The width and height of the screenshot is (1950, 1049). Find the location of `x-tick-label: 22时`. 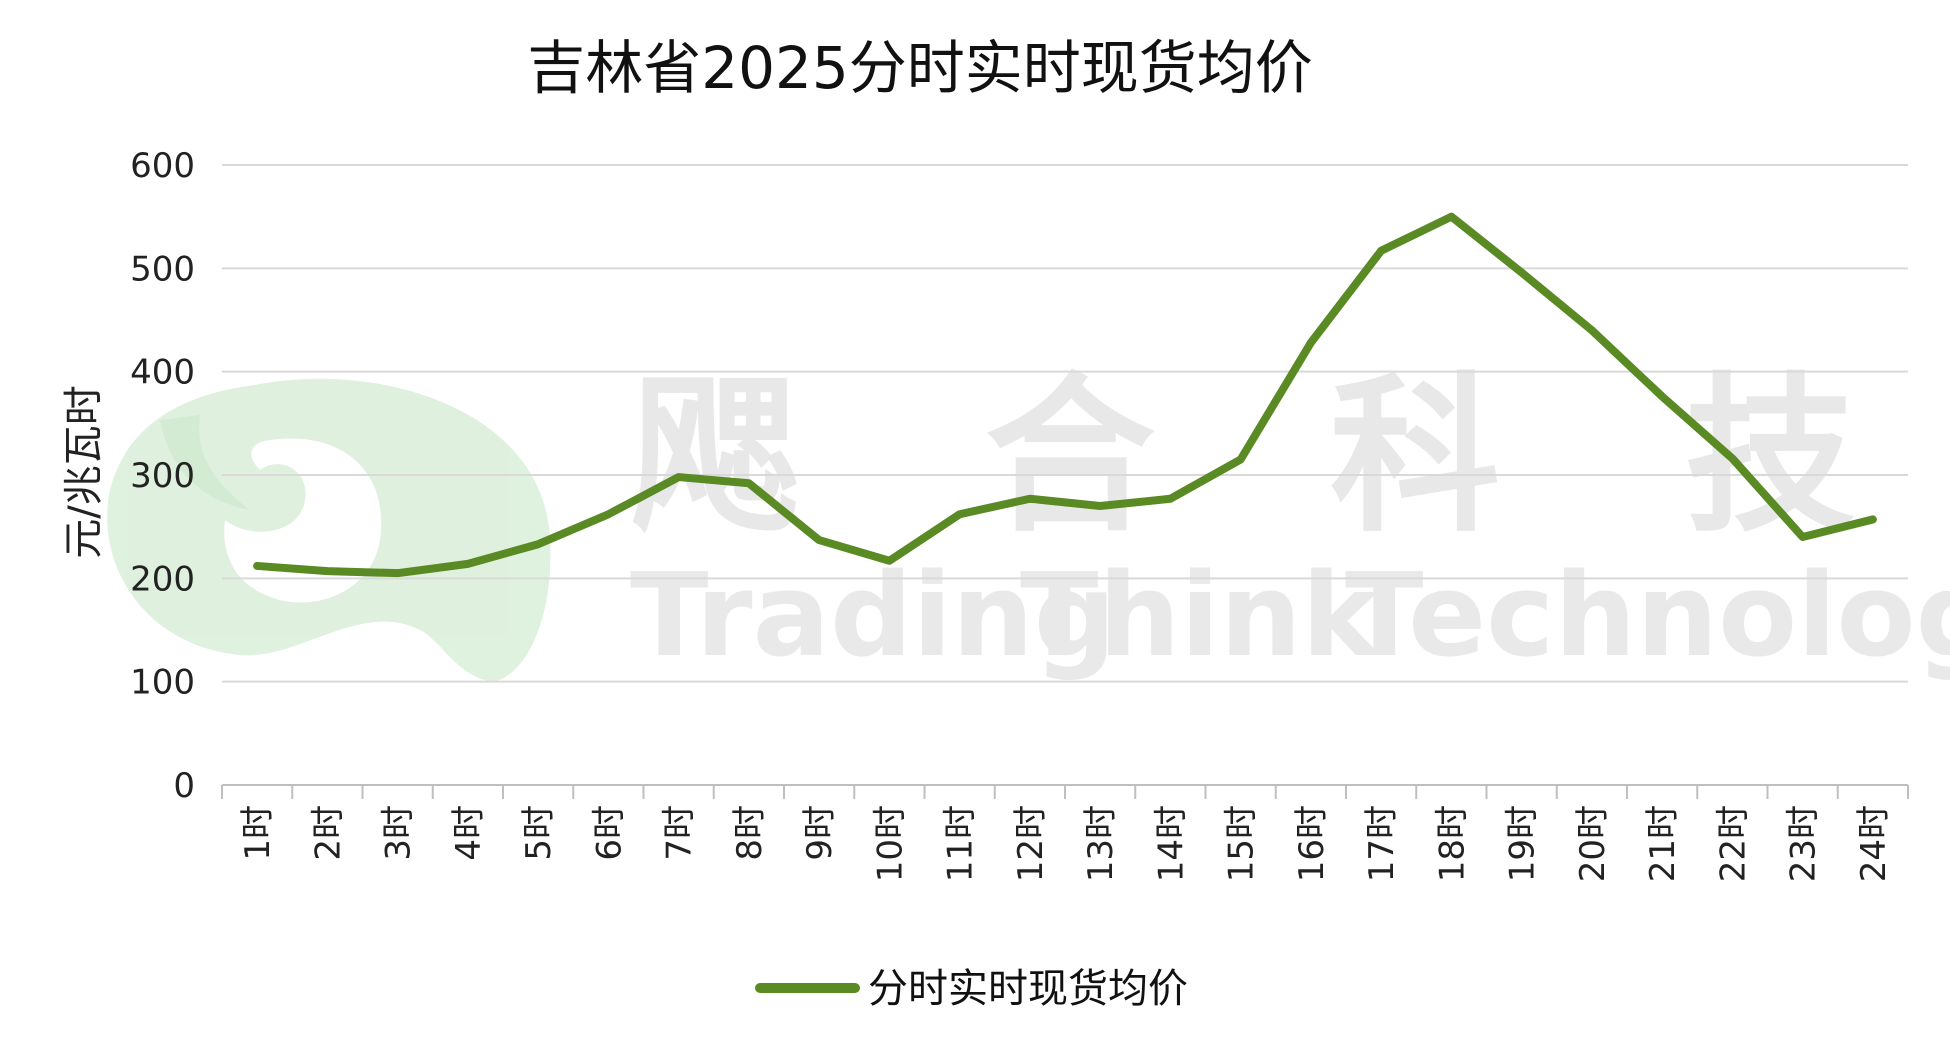

x-tick-label: 22时 is located at coordinates (1733, 843).